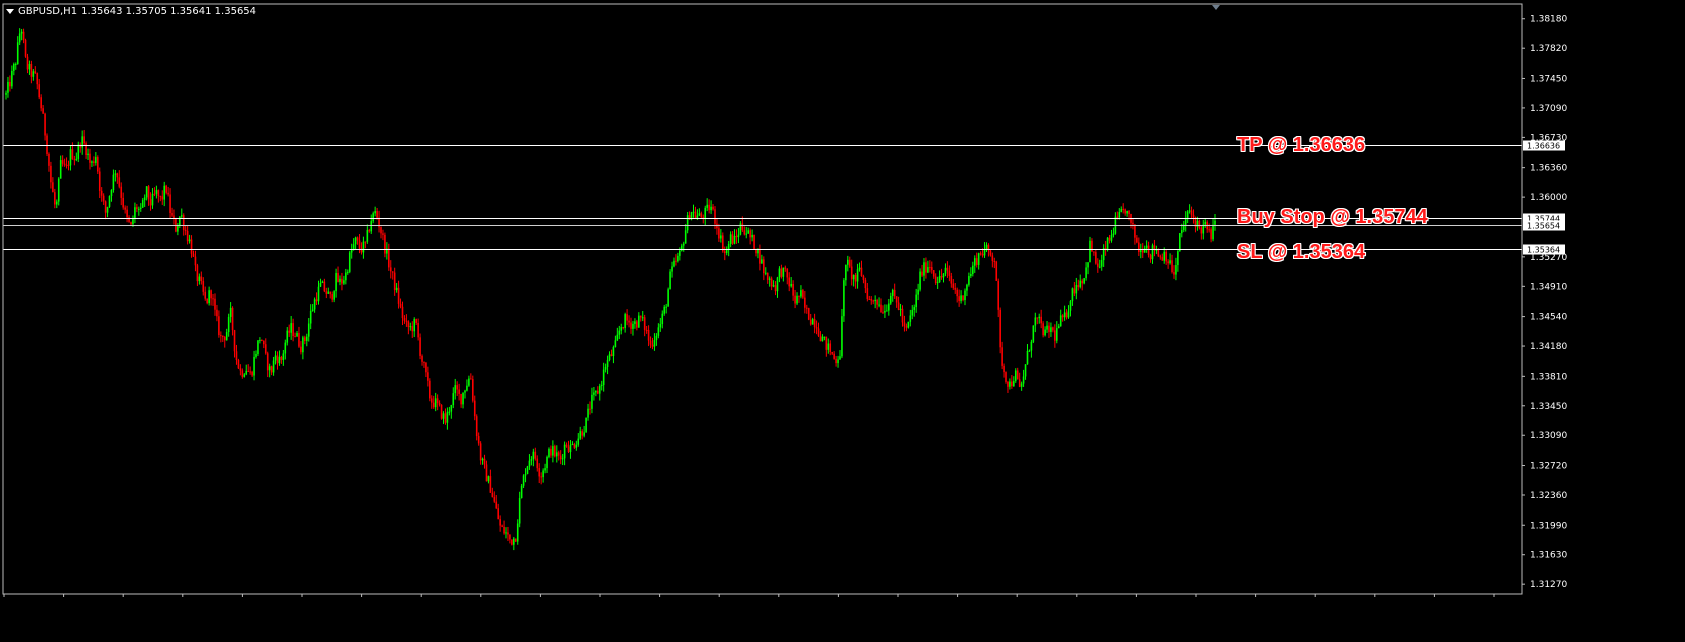 This screenshot has width=1685, height=642. Describe the element at coordinates (1548, 258) in the screenshot. I see `price-tick-label: 1.35270` at that location.